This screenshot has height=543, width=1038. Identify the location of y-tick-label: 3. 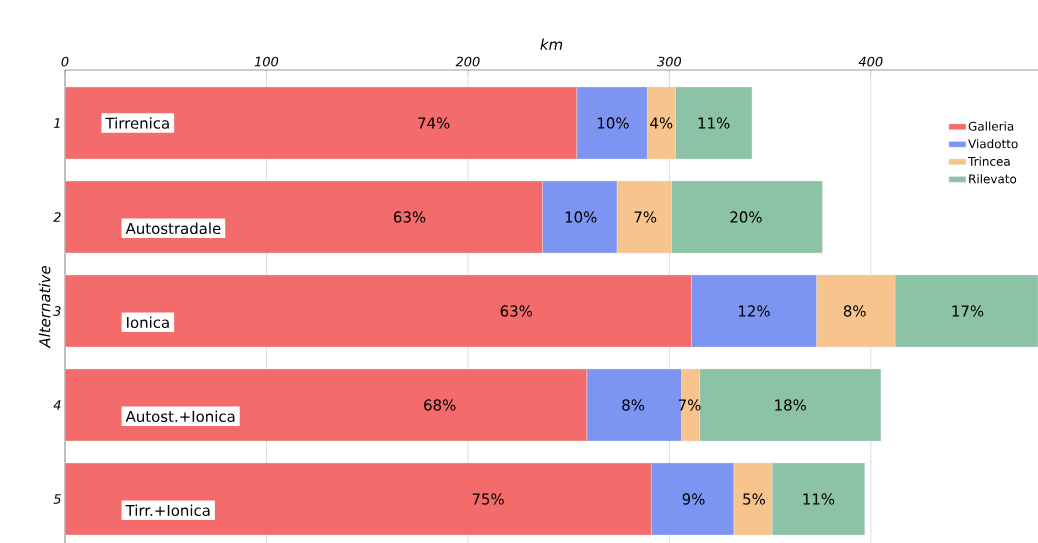
(57, 311).